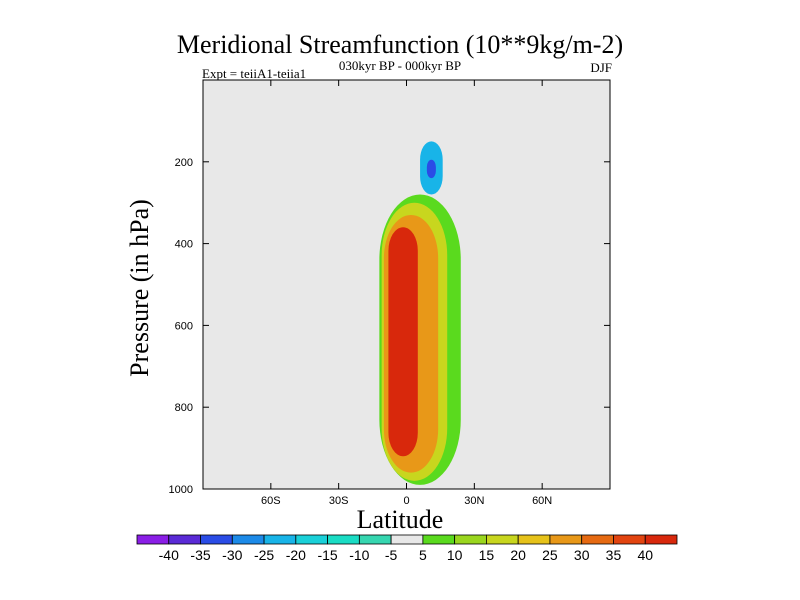 Image resolution: width=800 pixels, height=600 pixels. What do you see at coordinates (271, 501) in the screenshot?
I see `x-tick-label: 60S` at bounding box center [271, 501].